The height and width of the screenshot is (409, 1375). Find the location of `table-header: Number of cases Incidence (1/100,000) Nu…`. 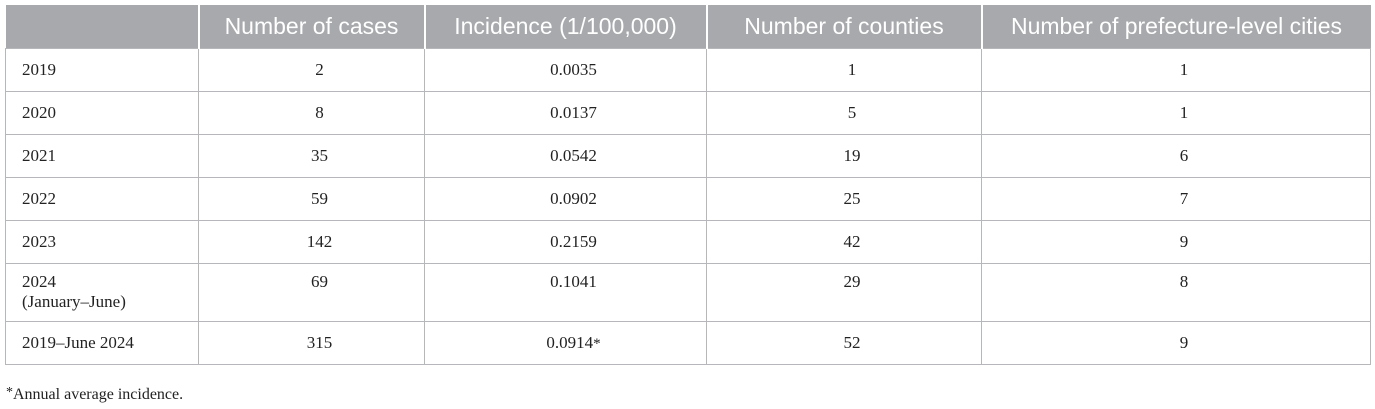

table-header: Number of cases Incidence (1/100,000) Nu… is located at coordinates (688, 27).